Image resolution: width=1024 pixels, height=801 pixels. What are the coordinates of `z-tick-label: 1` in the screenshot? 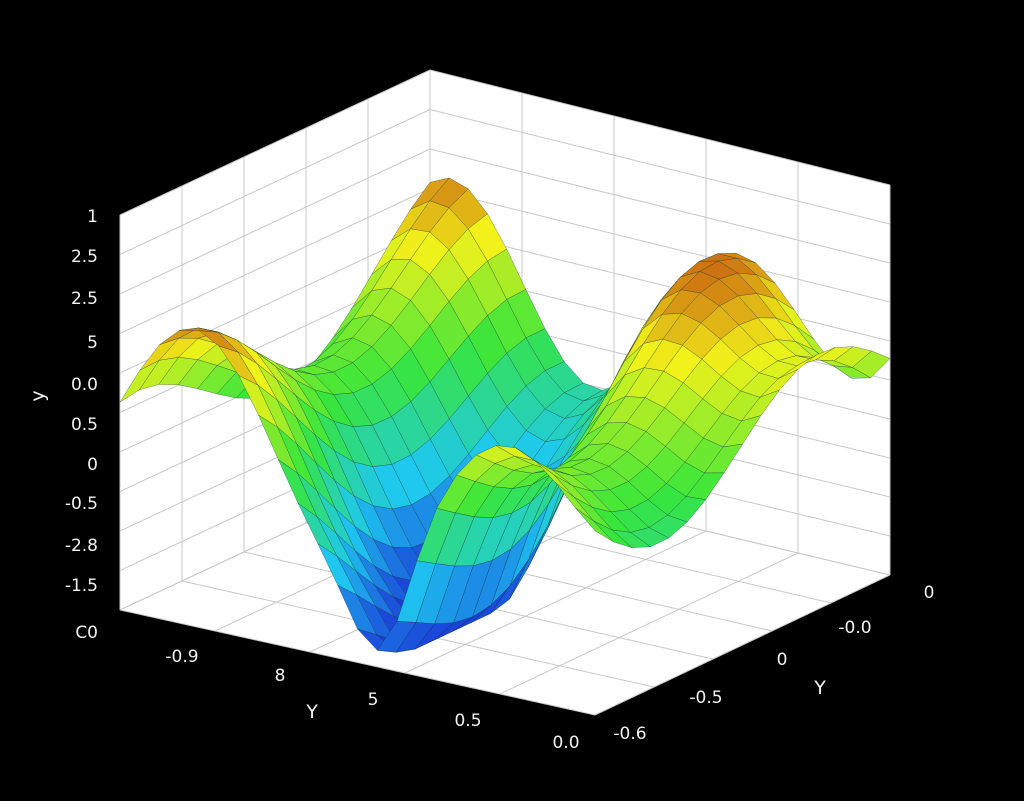 It's located at (92, 217).